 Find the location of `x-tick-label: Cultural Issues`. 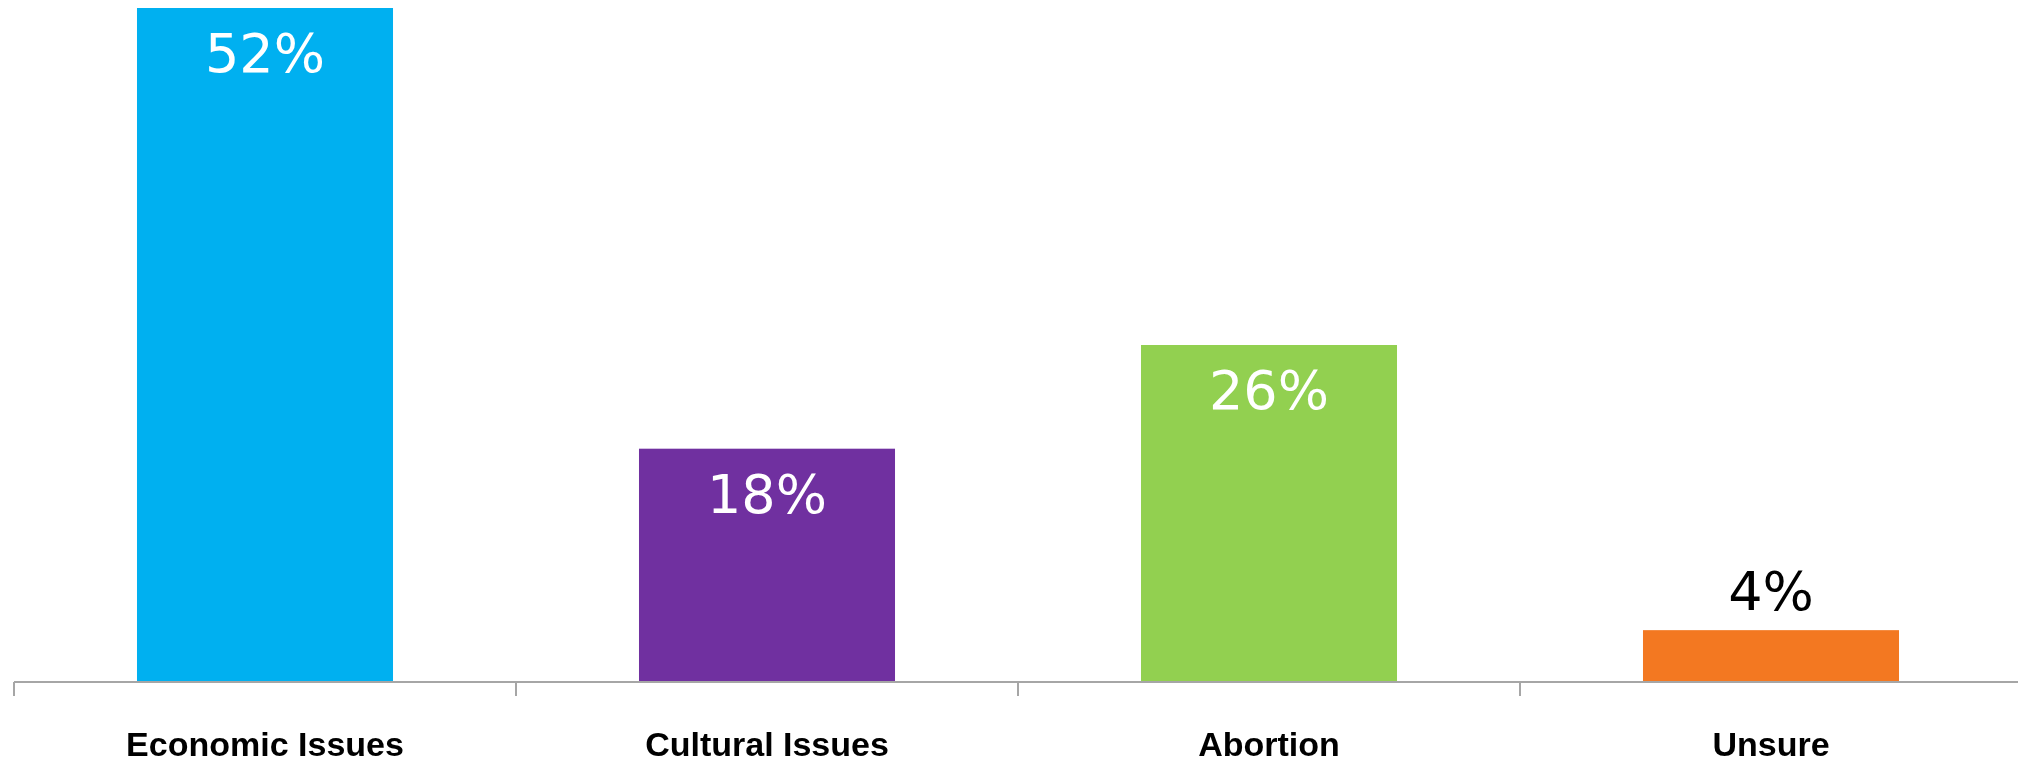

x-tick-label: Cultural Issues is located at coordinates (767, 744).